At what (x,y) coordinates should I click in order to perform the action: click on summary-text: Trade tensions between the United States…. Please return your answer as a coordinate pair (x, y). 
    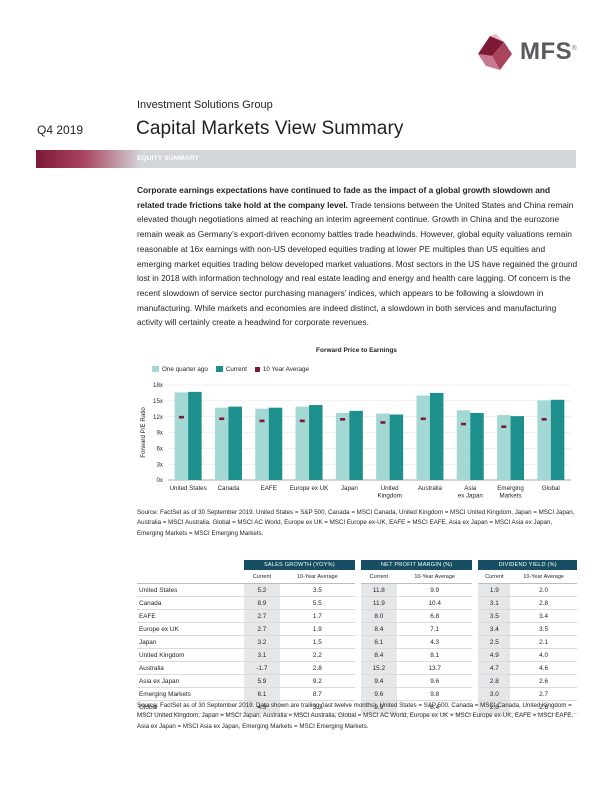
    Looking at the image, I should click on (357, 263).